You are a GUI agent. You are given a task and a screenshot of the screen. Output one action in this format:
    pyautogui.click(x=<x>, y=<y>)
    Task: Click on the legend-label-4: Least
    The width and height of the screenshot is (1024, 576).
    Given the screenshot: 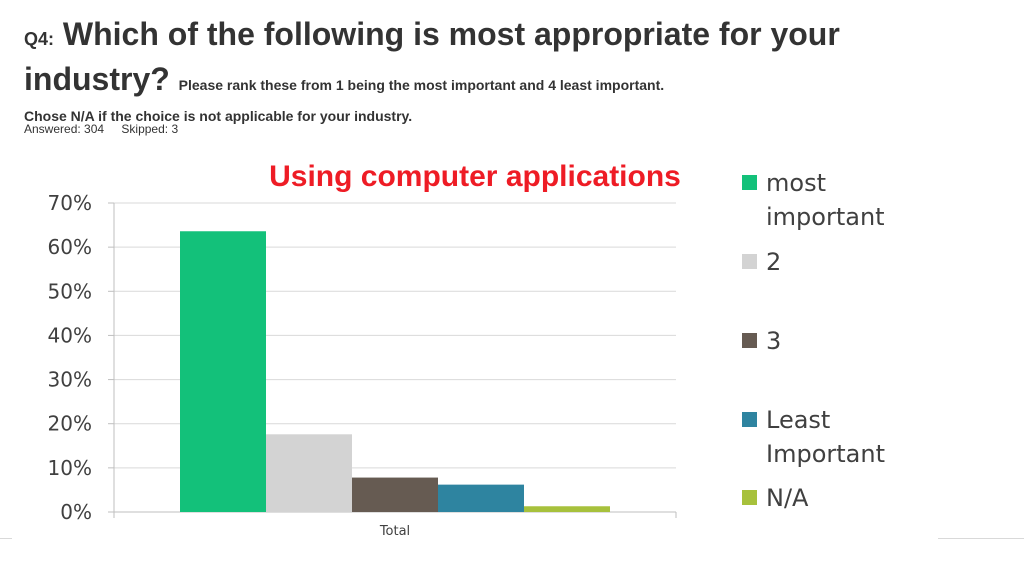 What is the action you would take?
    pyautogui.click(x=798, y=420)
    